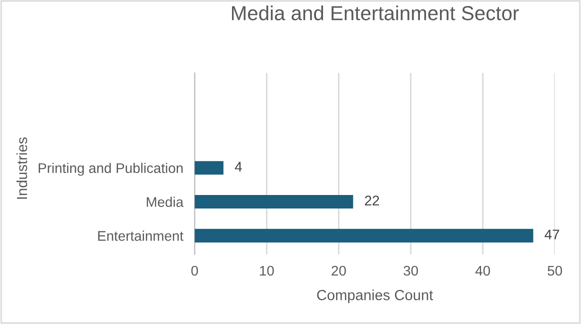 The image size is (581, 324). What do you see at coordinates (371, 201) in the screenshot?
I see `data-label: 22` at bounding box center [371, 201].